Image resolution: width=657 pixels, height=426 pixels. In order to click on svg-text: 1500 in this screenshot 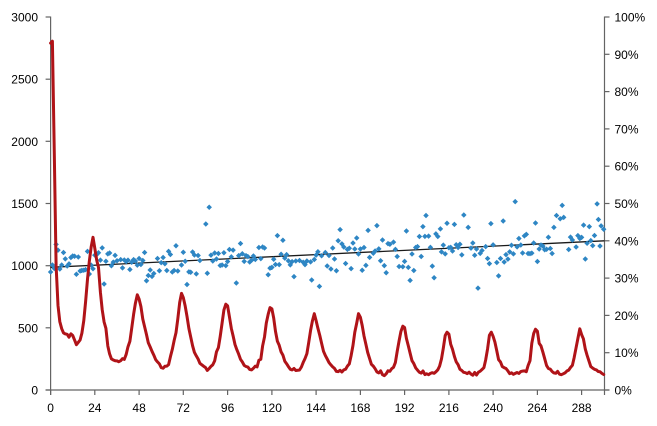, I will do `click(24, 204)`.